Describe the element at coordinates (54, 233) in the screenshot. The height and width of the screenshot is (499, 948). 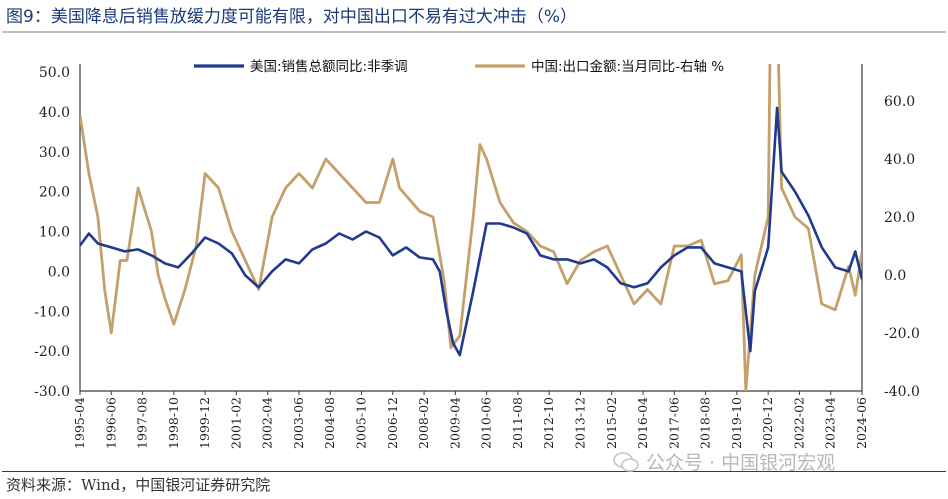
I see `left-y-tick-label: 10.0` at that location.